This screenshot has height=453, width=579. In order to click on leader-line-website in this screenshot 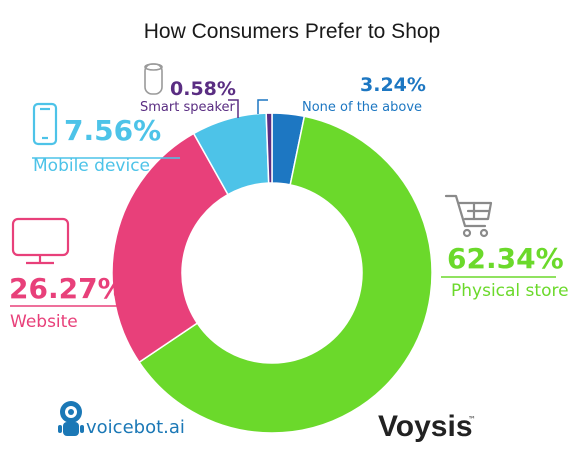, I will do `click(75, 303)`.